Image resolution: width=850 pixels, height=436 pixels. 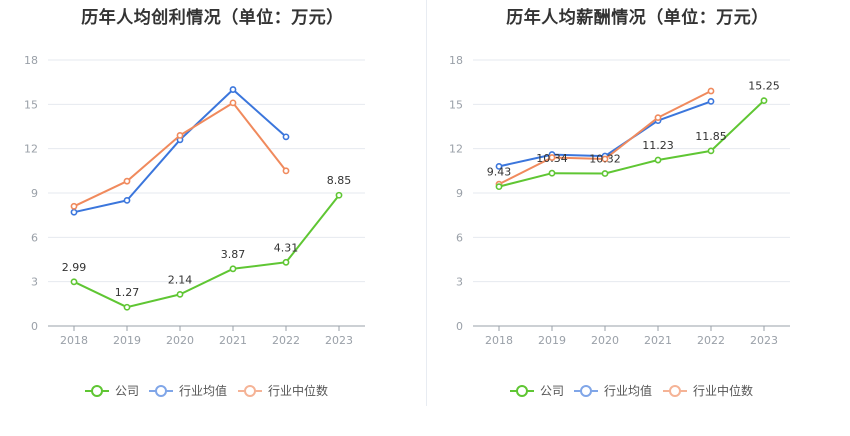 I want to click on data-label: 2.14, so click(x=180, y=279).